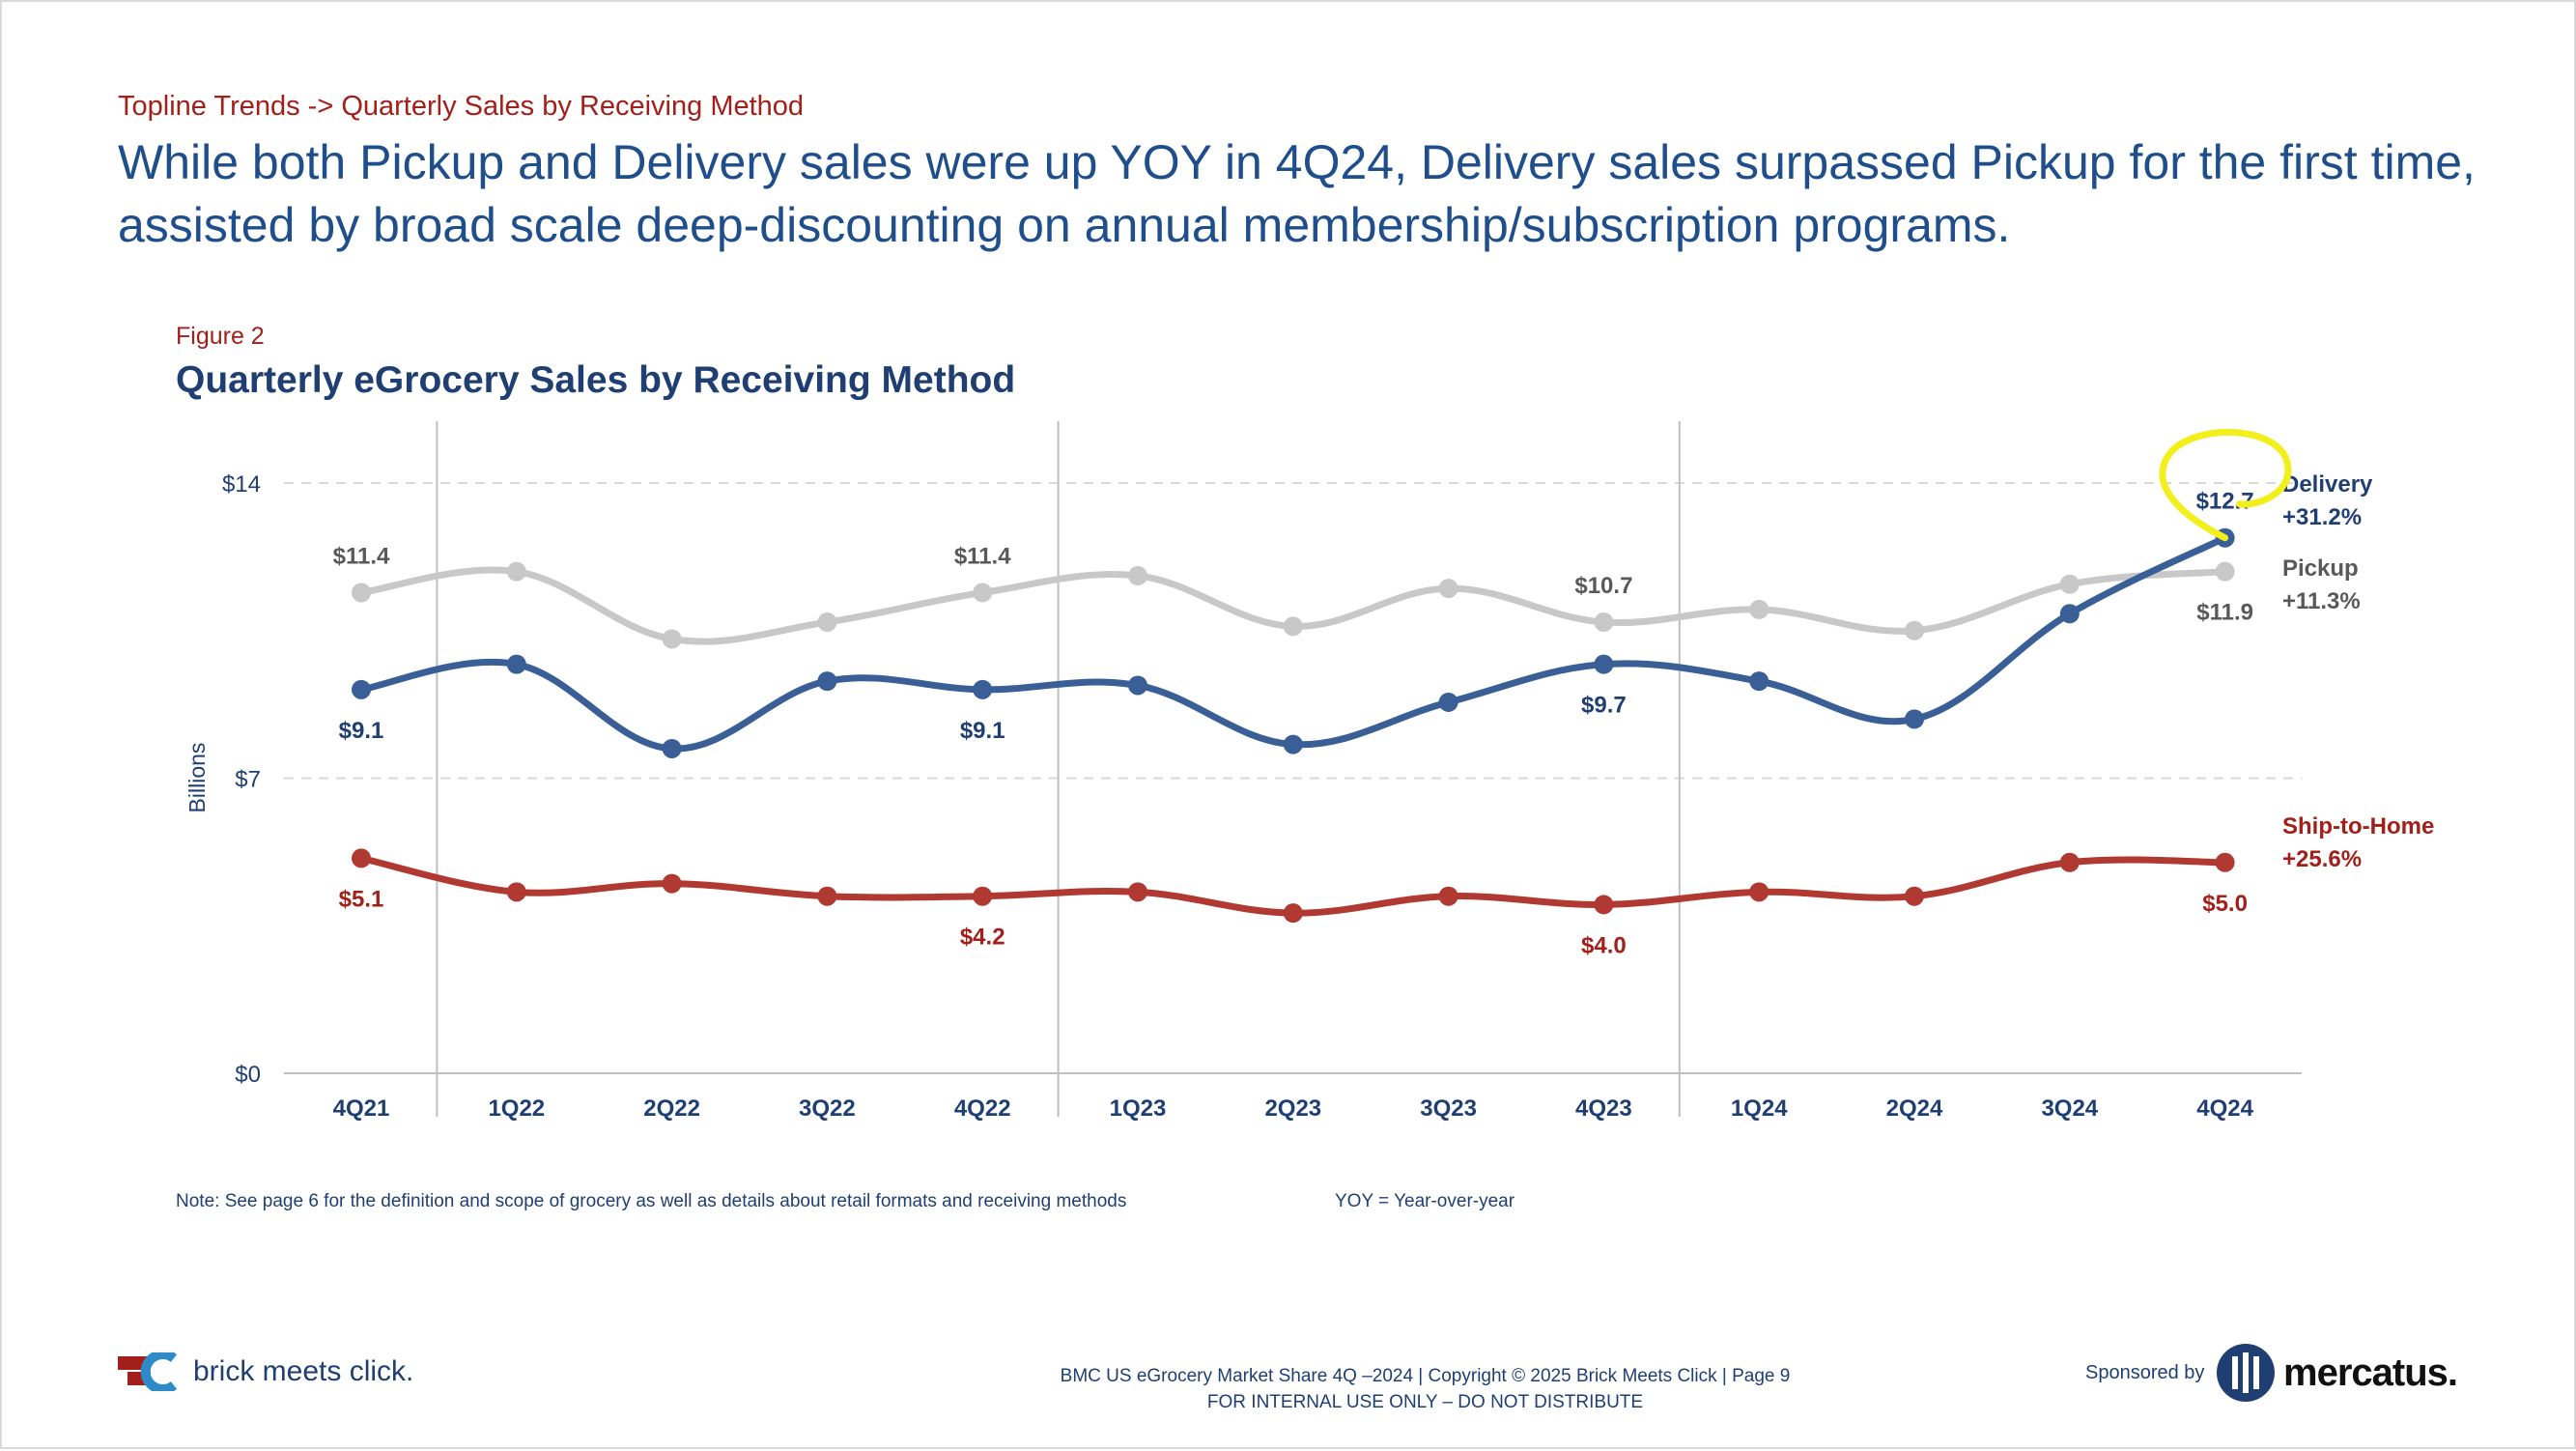 The height and width of the screenshot is (1451, 2576). What do you see at coordinates (241, 484) in the screenshot?
I see `y-tick-label: $14` at bounding box center [241, 484].